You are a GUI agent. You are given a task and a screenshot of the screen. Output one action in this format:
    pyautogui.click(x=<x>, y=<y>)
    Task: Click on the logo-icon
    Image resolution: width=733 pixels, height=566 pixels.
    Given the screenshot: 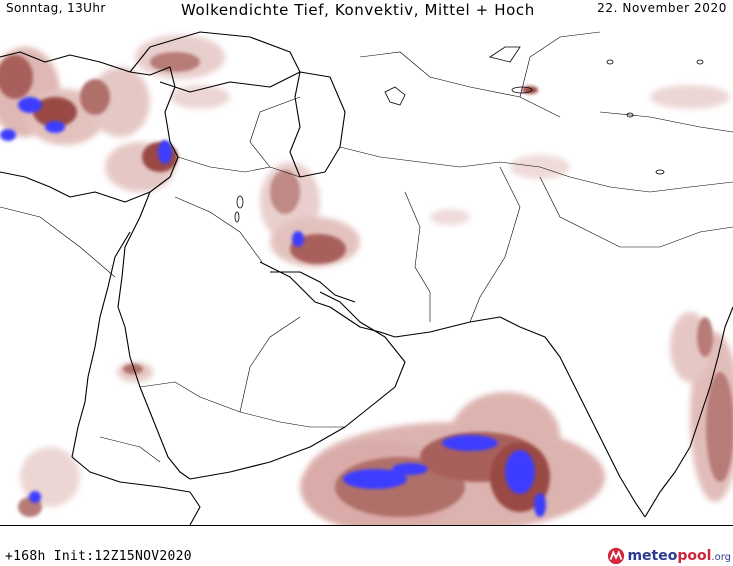 What is the action you would take?
    pyautogui.click(x=616, y=556)
    